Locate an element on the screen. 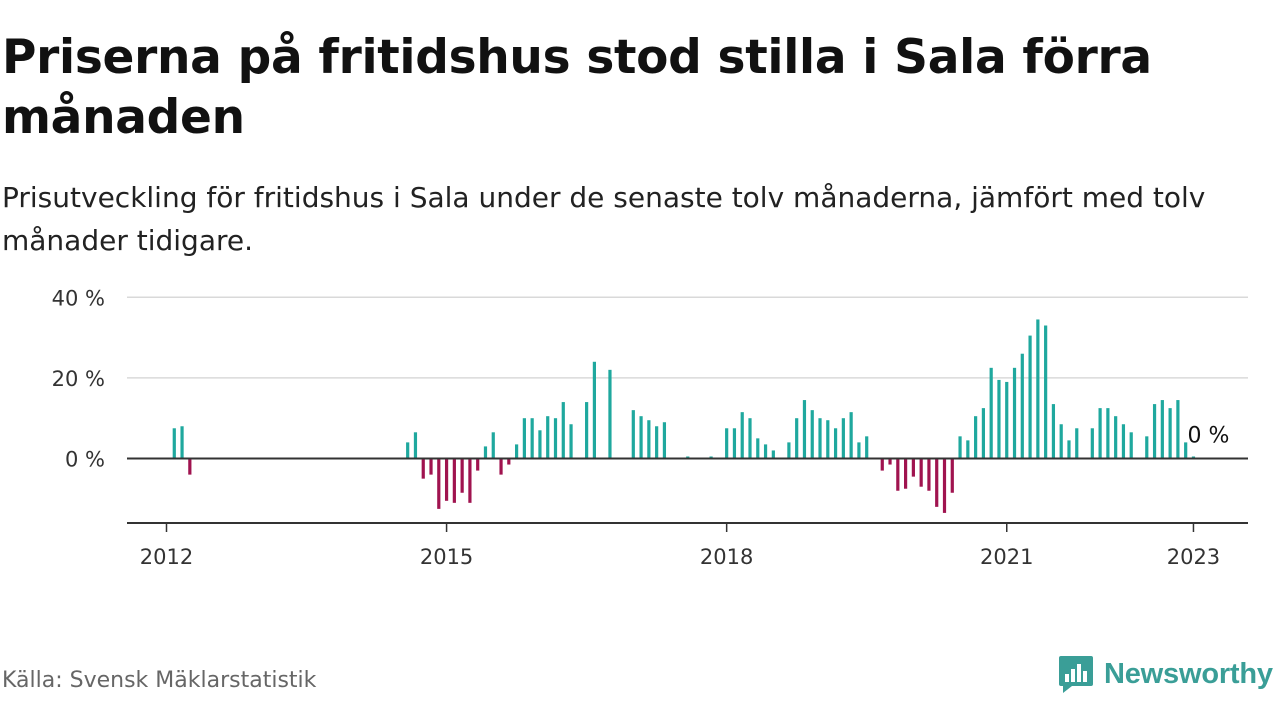  newsworthy-wordmark: Newsworthy is located at coordinates (1188, 673).